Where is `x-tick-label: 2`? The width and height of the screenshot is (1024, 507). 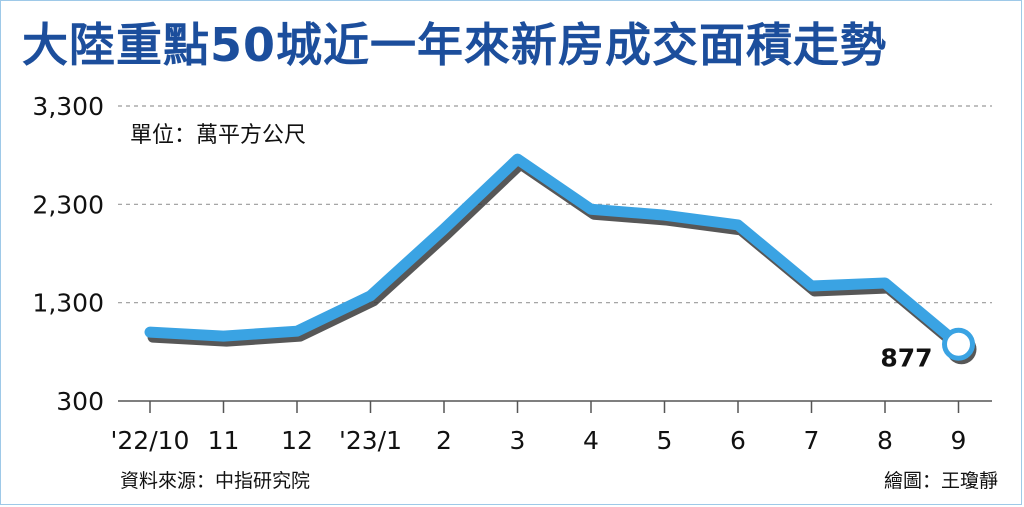
x-tick-label: 2 is located at coordinates (444, 440).